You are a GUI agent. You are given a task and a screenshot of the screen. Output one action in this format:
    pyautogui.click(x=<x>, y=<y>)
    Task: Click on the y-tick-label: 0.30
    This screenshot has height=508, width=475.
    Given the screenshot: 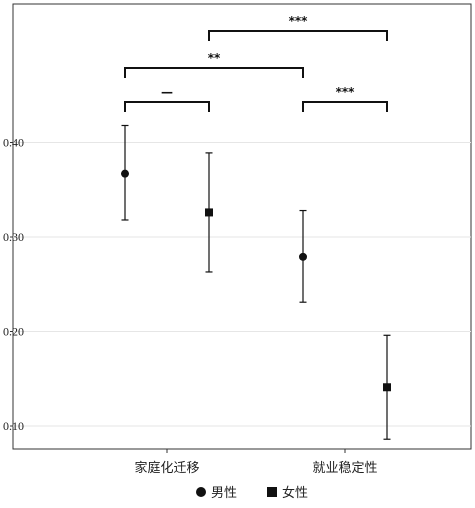 What is the action you would take?
    pyautogui.click(x=13, y=237)
    